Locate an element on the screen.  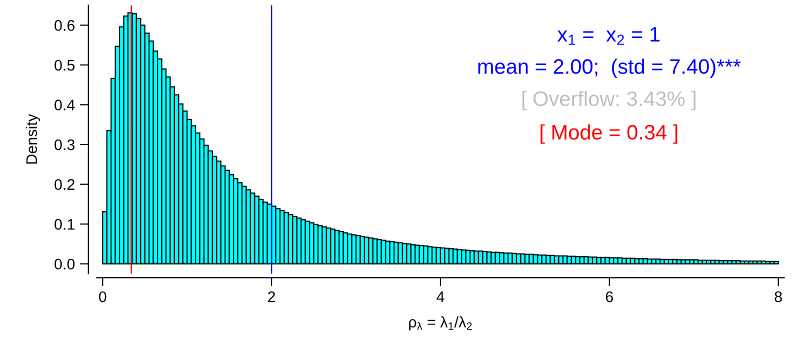
annotation: x$_{1}$ = x$_{2}$ = 1 is located at coordinates (608, 36).